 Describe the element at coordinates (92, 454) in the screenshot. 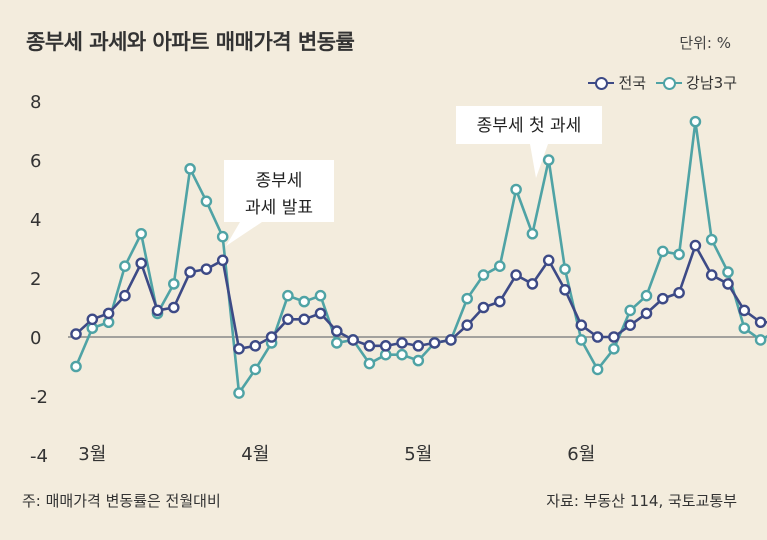

I see `x-month-label: 3월` at that location.